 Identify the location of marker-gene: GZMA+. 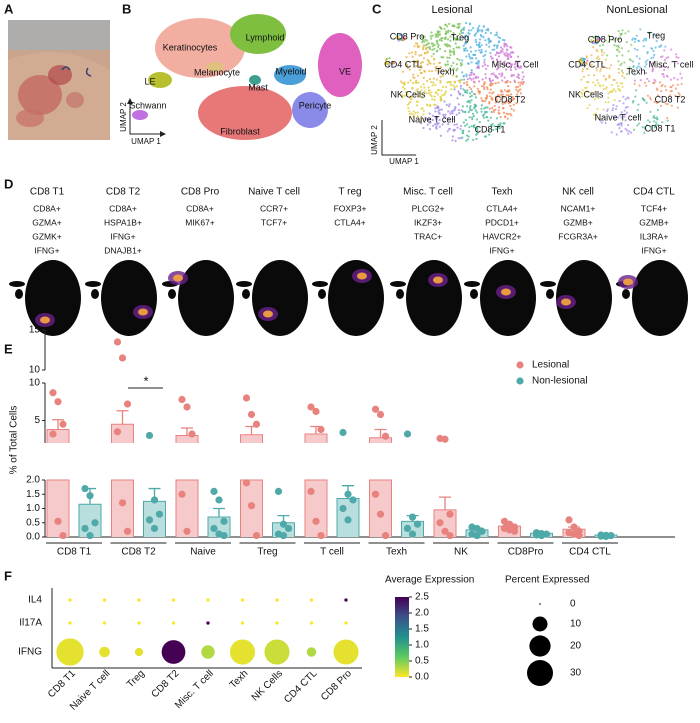
(47, 222).